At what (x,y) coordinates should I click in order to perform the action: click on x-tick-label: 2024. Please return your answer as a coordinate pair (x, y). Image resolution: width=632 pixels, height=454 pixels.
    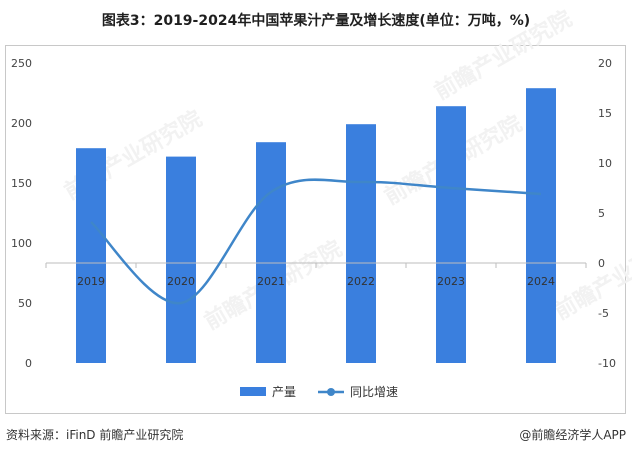
    Looking at the image, I should click on (541, 281).